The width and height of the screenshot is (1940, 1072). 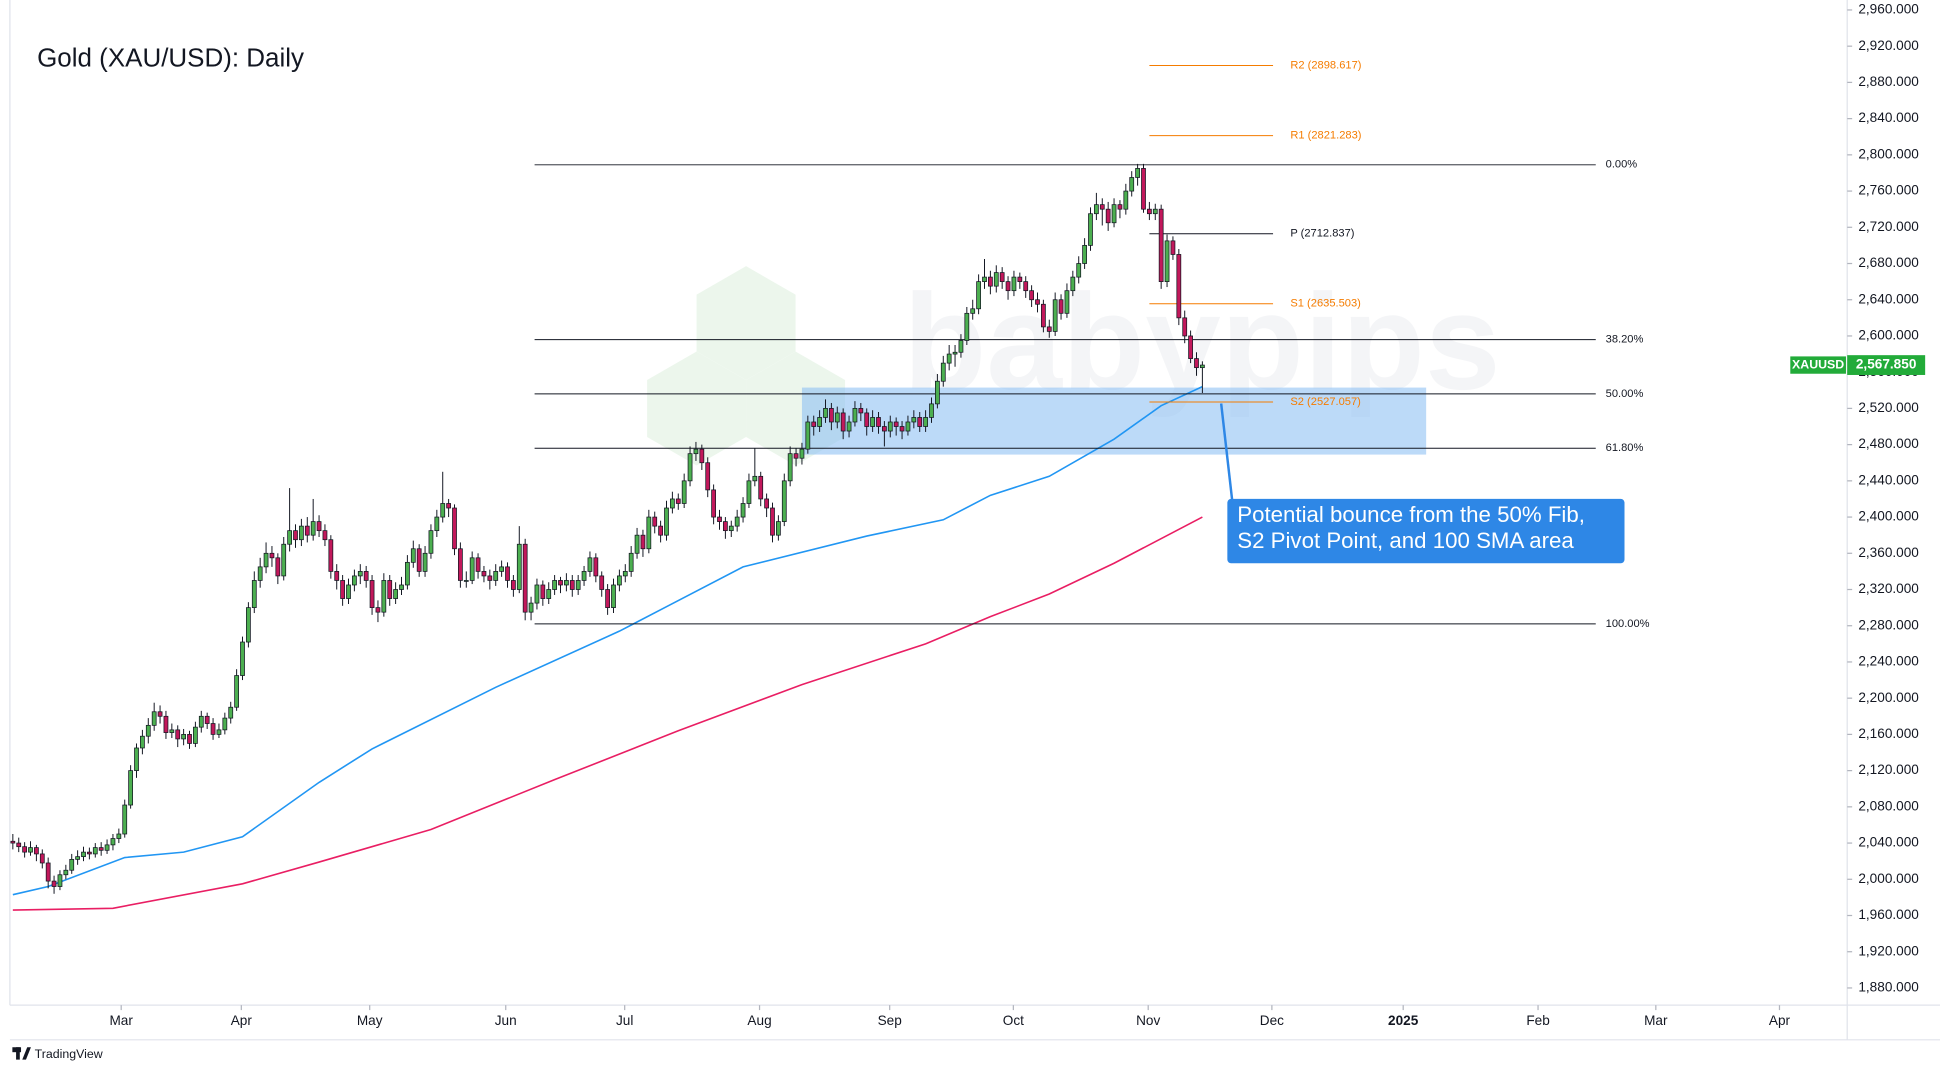 What do you see at coordinates (1625, 448) in the screenshot?
I see `fib-label: 61.80%` at bounding box center [1625, 448].